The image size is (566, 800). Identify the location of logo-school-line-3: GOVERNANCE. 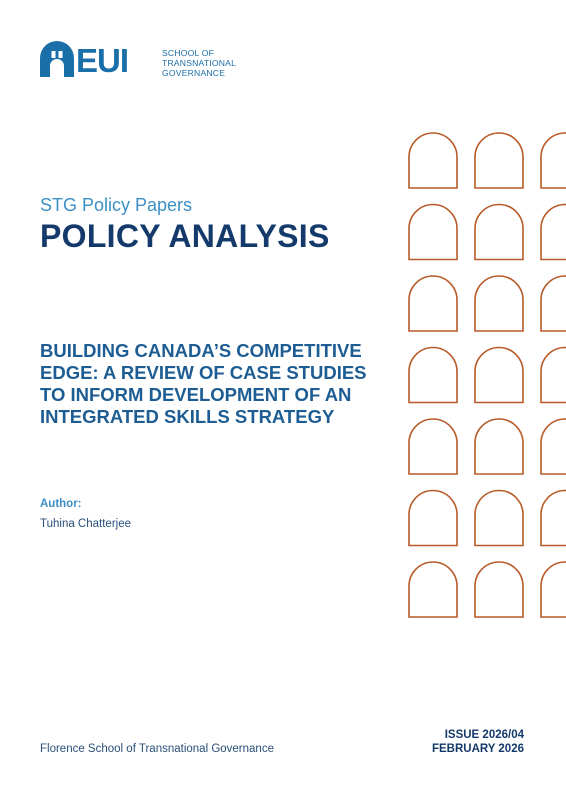
(194, 73).